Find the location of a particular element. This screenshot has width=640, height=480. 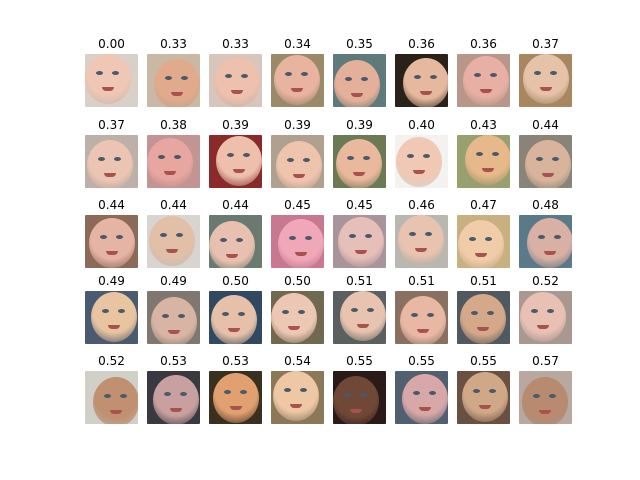

face-cell: 0.48 is located at coordinates (545, 233).